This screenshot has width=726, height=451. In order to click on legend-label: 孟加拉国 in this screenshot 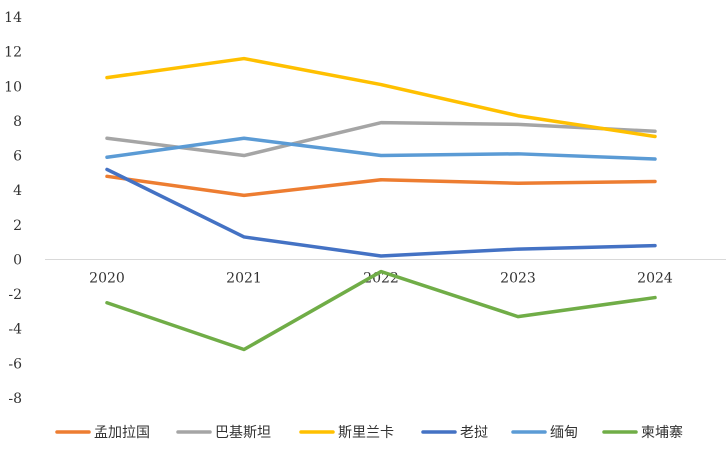, I will do `click(122, 433)`.